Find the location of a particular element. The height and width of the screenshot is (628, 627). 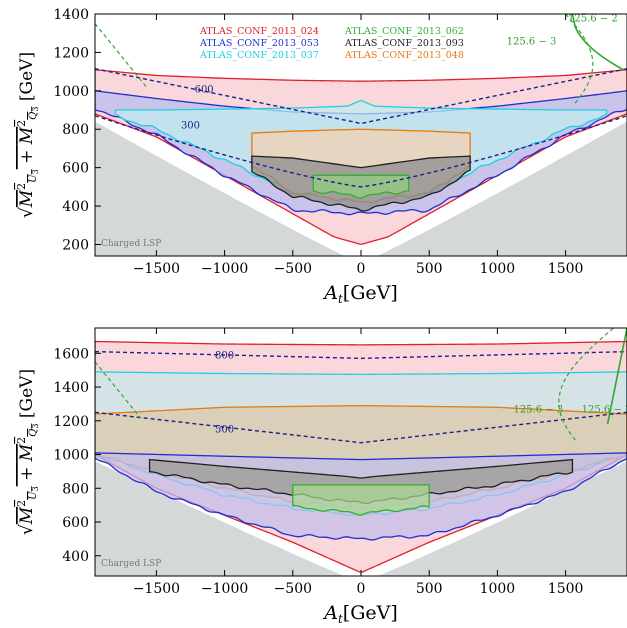

contour-label-0: 800 is located at coordinates (224, 355).